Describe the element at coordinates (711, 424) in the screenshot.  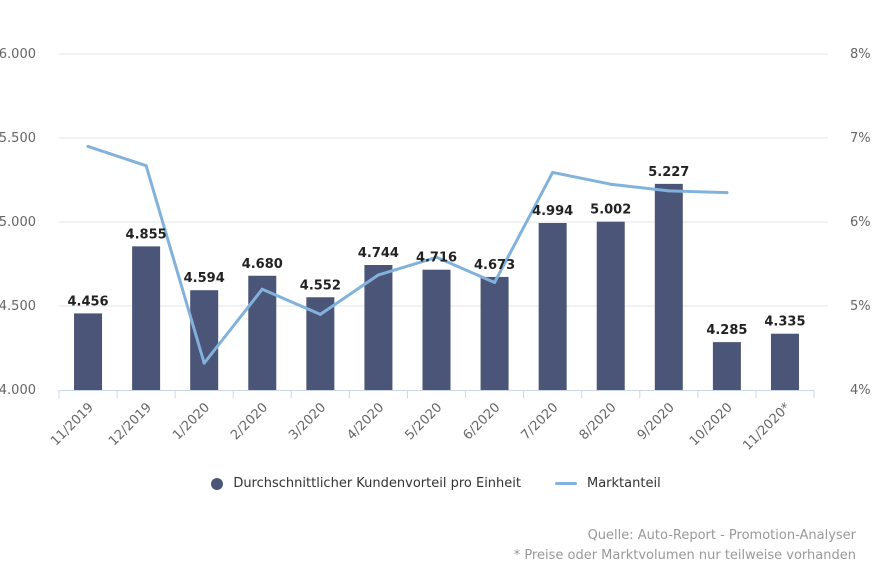
I see `x-tick-label: 10/2020` at that location.